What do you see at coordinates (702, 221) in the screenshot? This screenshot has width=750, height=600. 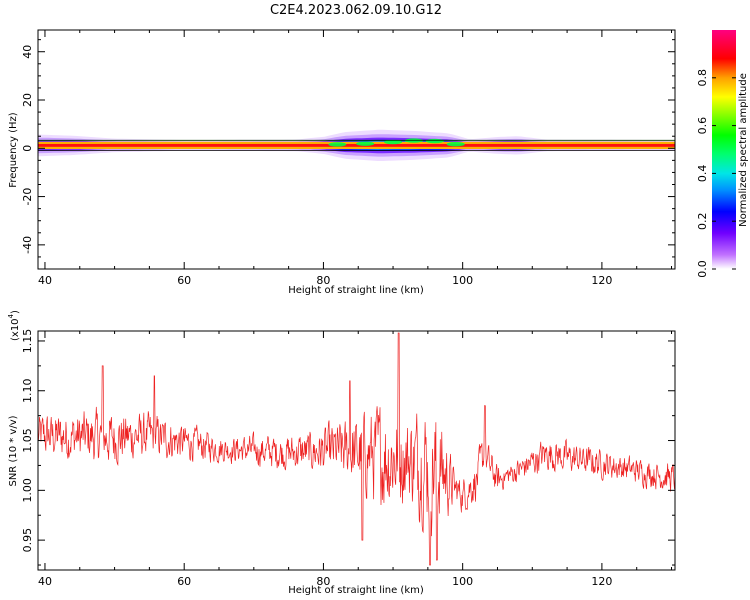 I see `colorbar-tick-label: 0.2` at bounding box center [702, 221].